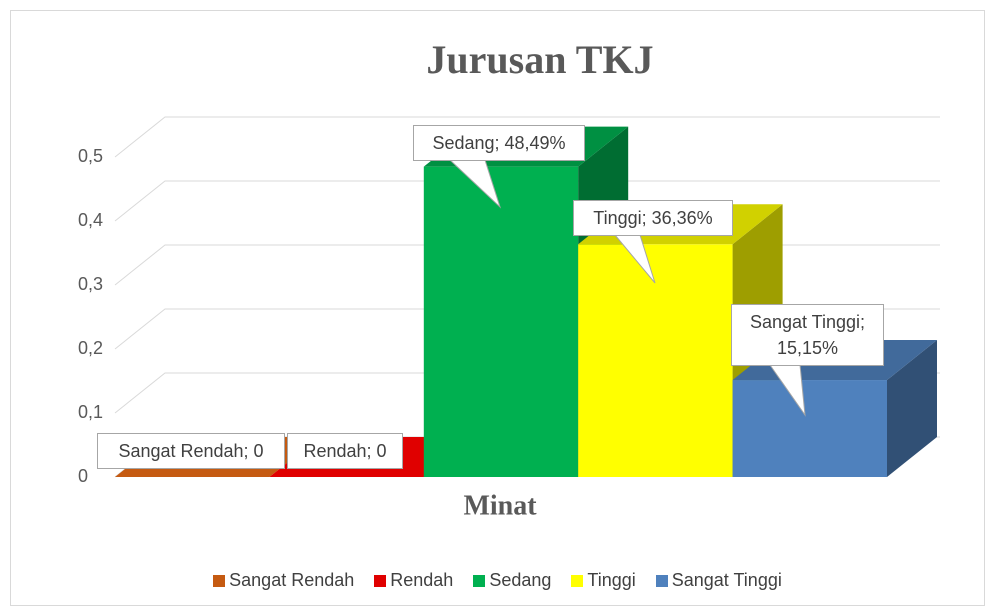  What do you see at coordinates (807, 335) in the screenshot?
I see `data-label: Sangat Tinggi; 15,15%` at bounding box center [807, 335].